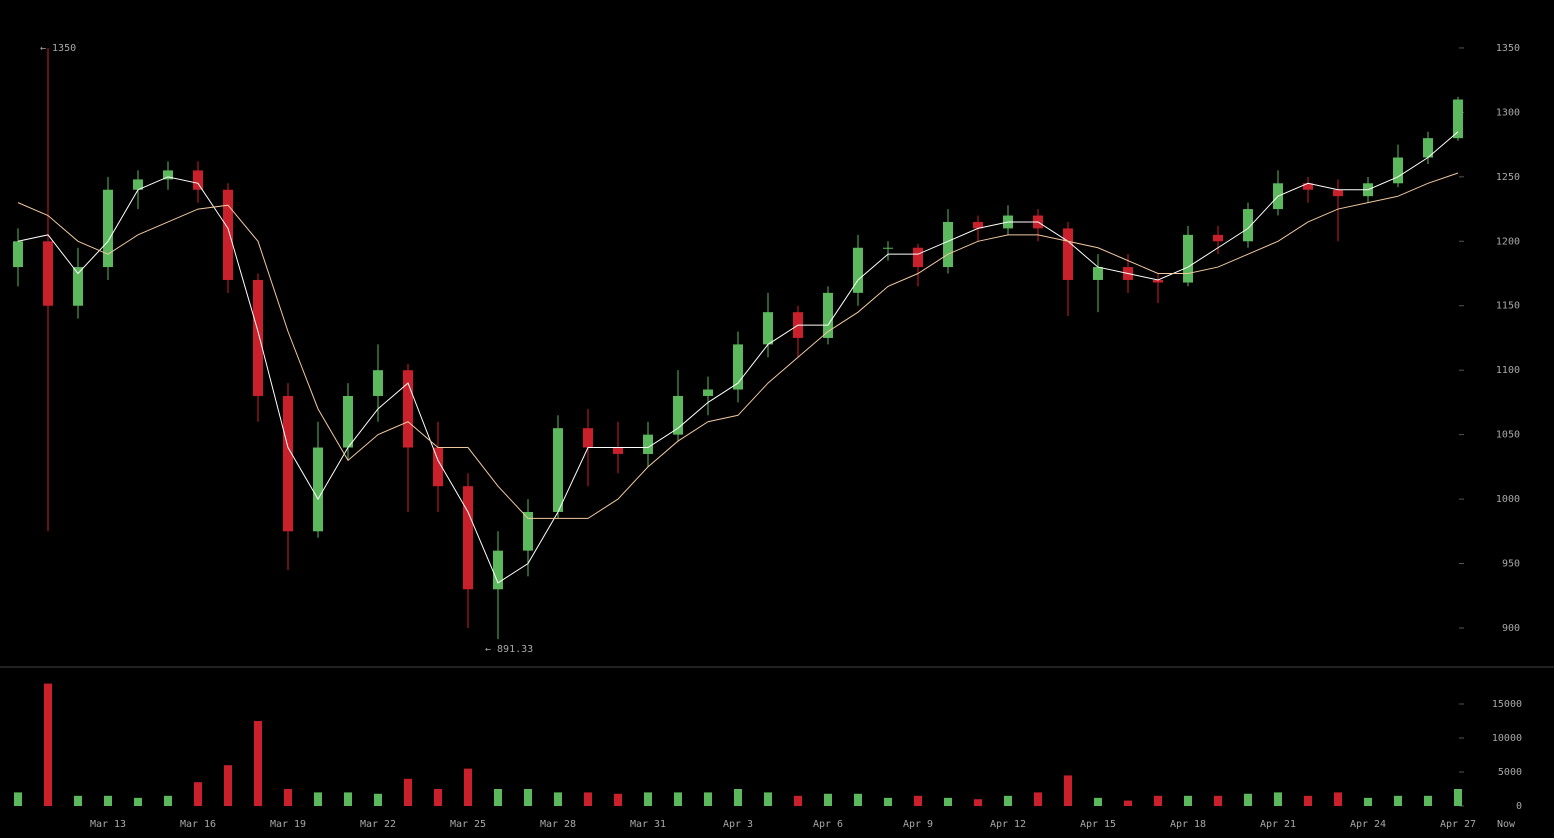  I want to click on now-label: Now, so click(1506, 824).